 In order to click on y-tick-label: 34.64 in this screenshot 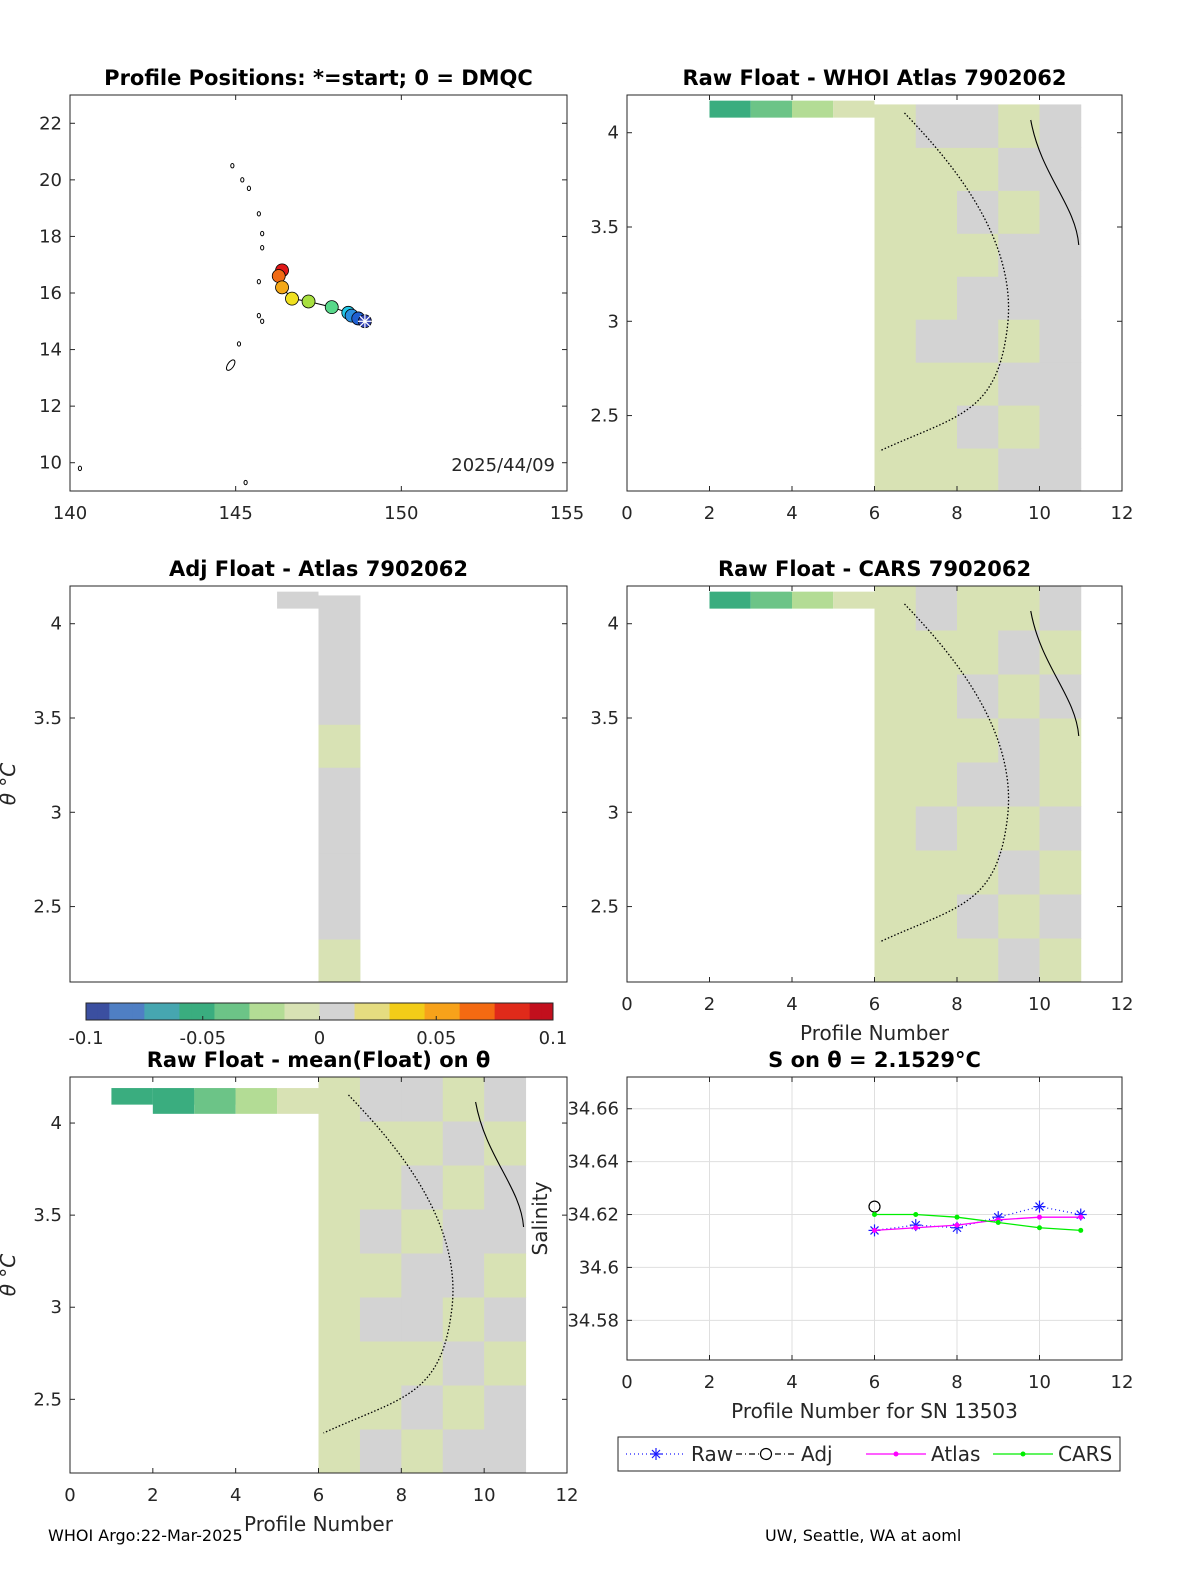, I will do `click(593, 1162)`.